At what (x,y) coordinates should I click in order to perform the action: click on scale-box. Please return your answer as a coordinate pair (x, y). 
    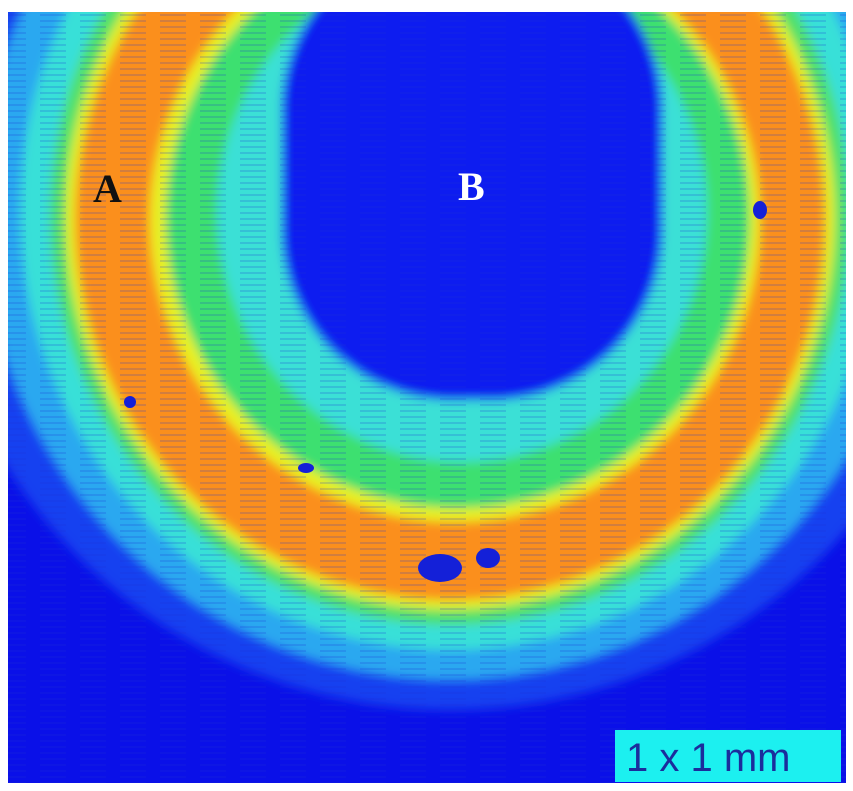
    Looking at the image, I should click on (728, 756).